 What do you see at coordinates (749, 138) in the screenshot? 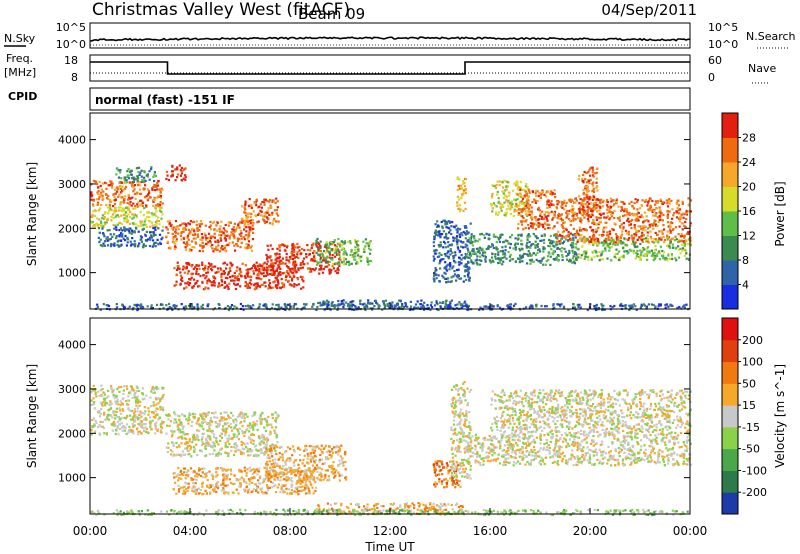
I see `power-colorbar-tick-label: 28` at bounding box center [749, 138].